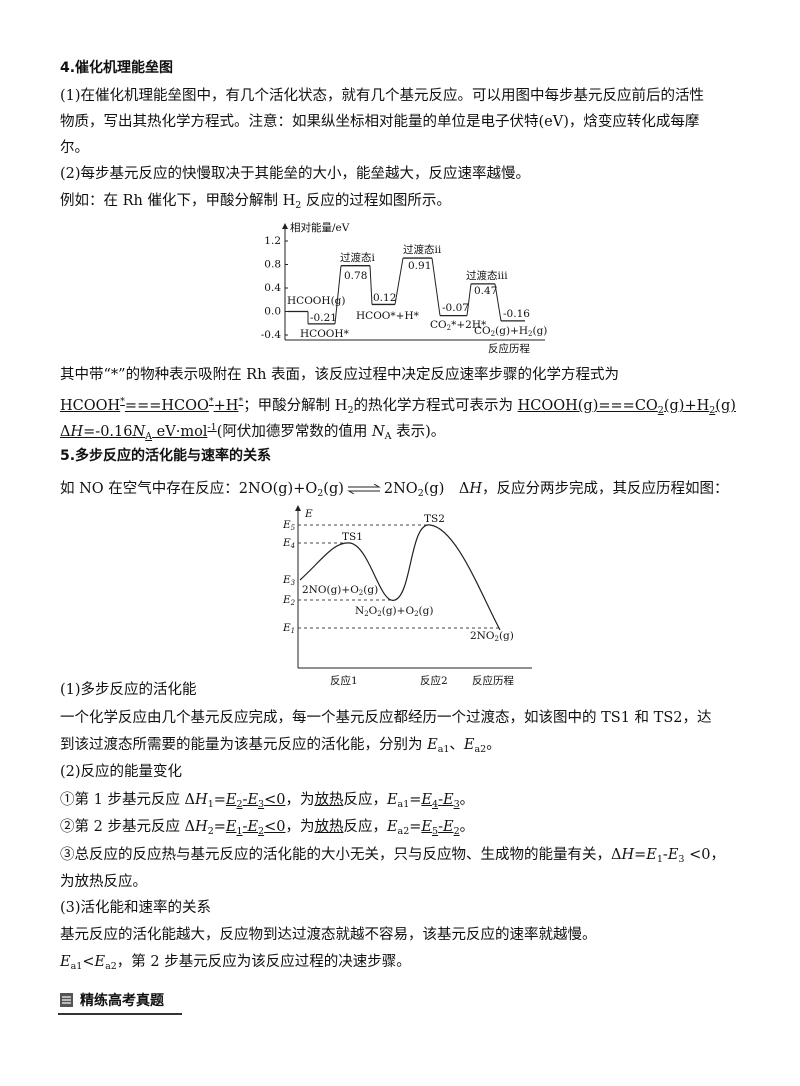 The height and width of the screenshot is (1086, 800). I want to click on text-line: 到该过渡态所需要的能量为该基元反应的活化能，分别为 Ea1、Ea2。, so click(280, 745).